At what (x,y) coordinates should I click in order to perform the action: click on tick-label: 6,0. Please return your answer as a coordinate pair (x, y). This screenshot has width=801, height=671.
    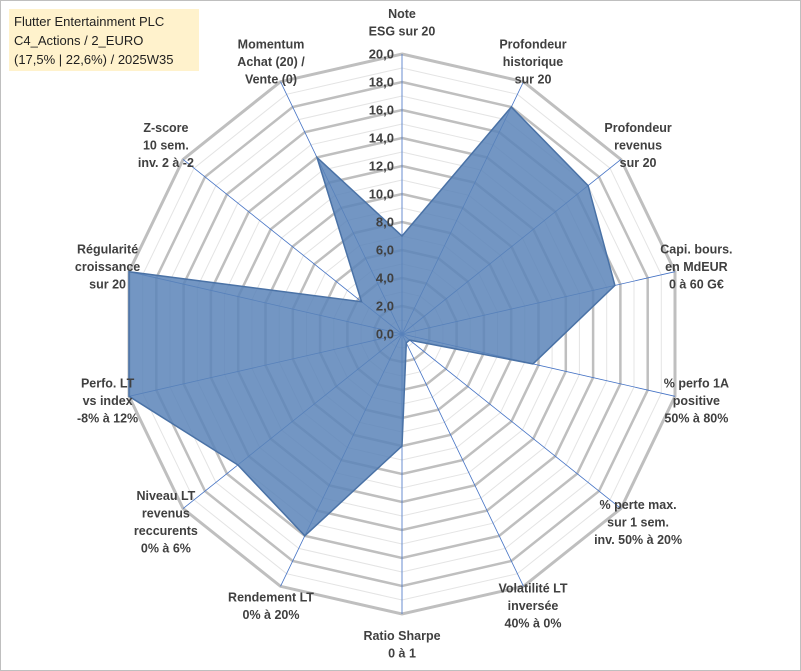
    Looking at the image, I should click on (385, 250).